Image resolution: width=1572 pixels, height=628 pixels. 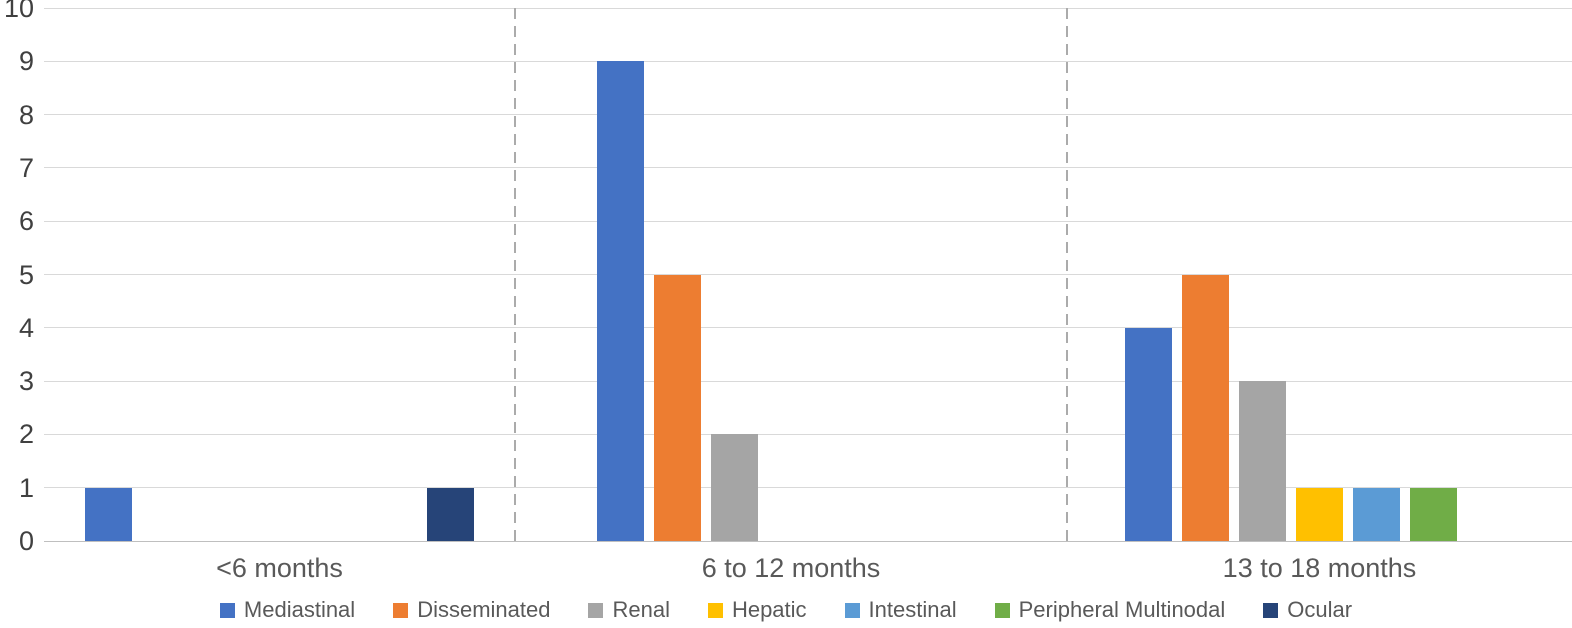 What do you see at coordinates (1319, 514) in the screenshot?
I see `bar-hepatic` at bounding box center [1319, 514].